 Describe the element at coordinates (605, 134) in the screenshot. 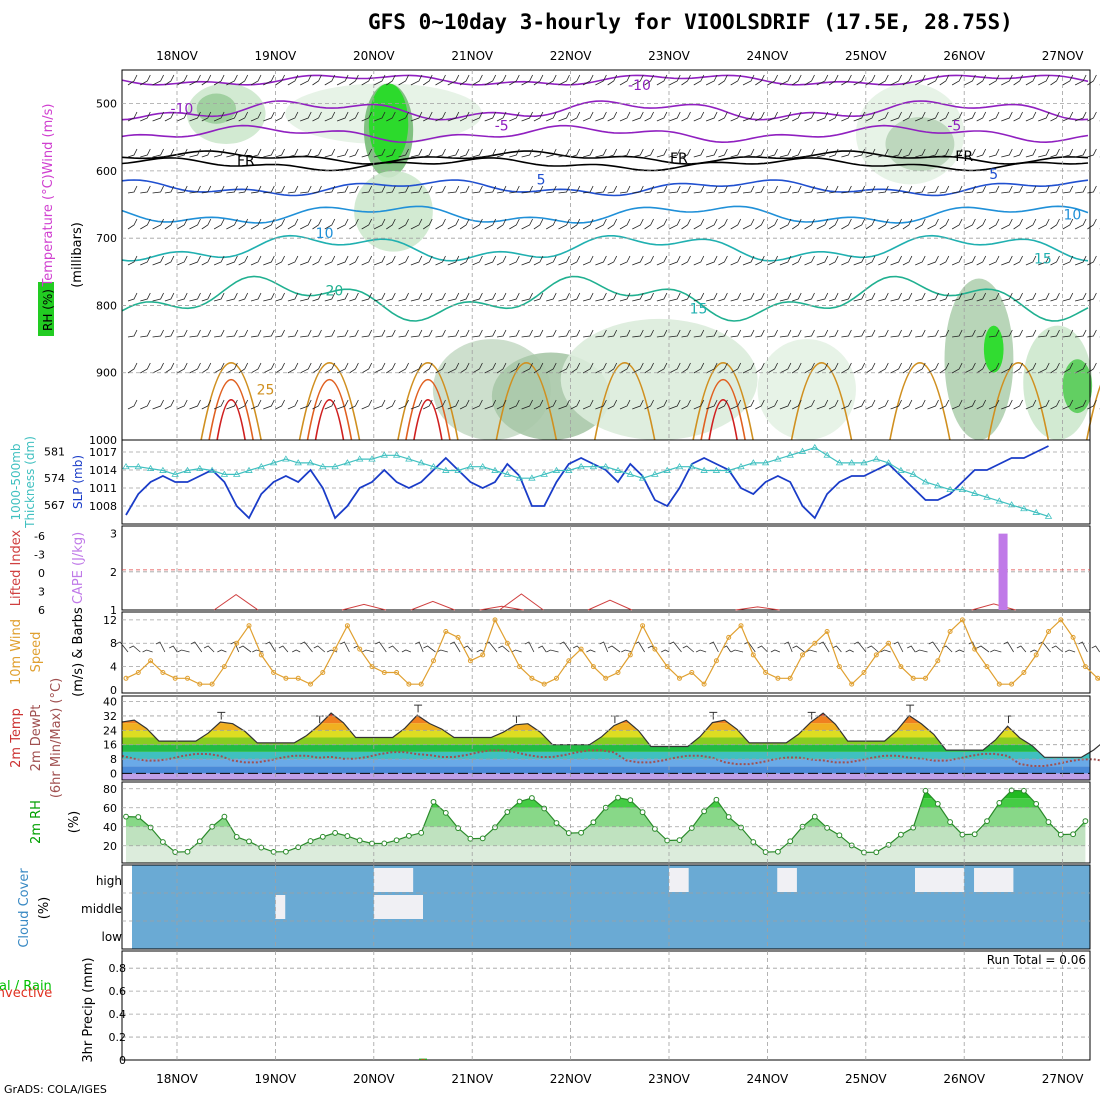

I see `temperature-contour` at that location.